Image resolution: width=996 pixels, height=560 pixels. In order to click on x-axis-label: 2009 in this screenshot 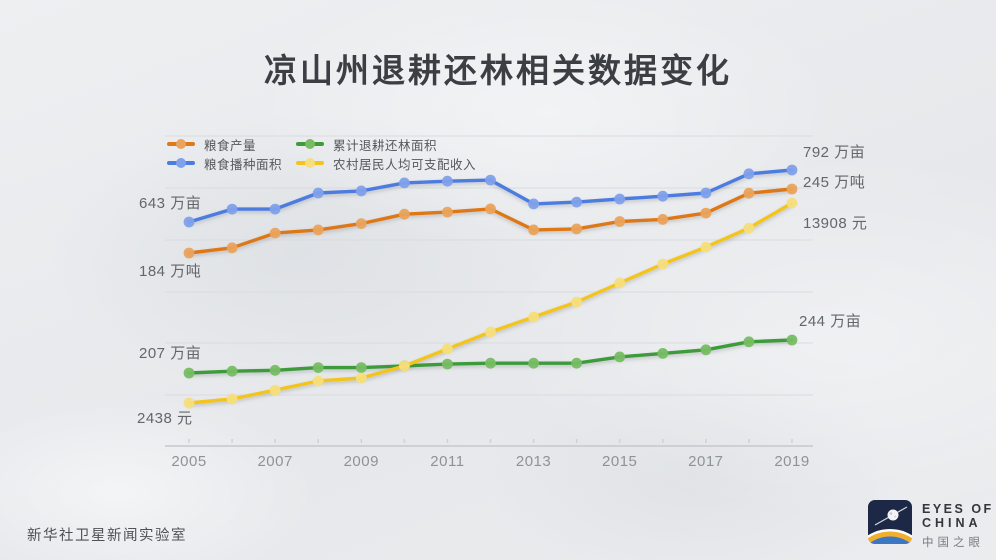, I will do `click(361, 461)`.